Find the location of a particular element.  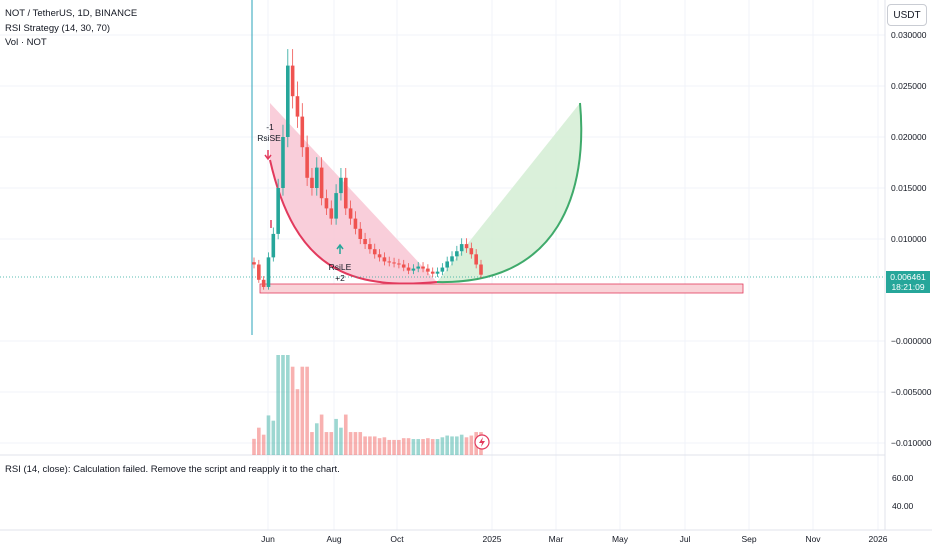

symbol-title: NOT / TetherUS, 1D, BINANCE is located at coordinates (71, 13).